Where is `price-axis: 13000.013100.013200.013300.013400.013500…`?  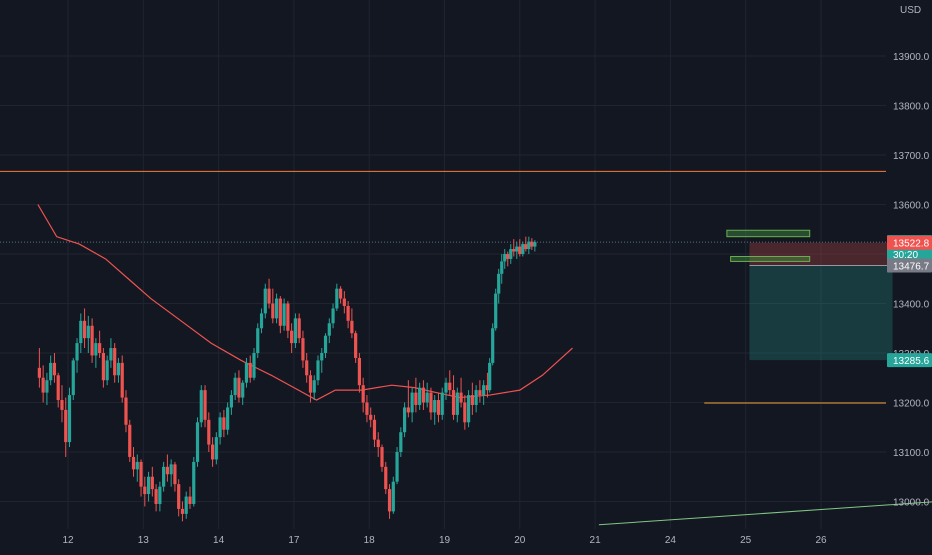 price-axis: 13000.013100.013200.013300.013400.013500… is located at coordinates (911, 280).